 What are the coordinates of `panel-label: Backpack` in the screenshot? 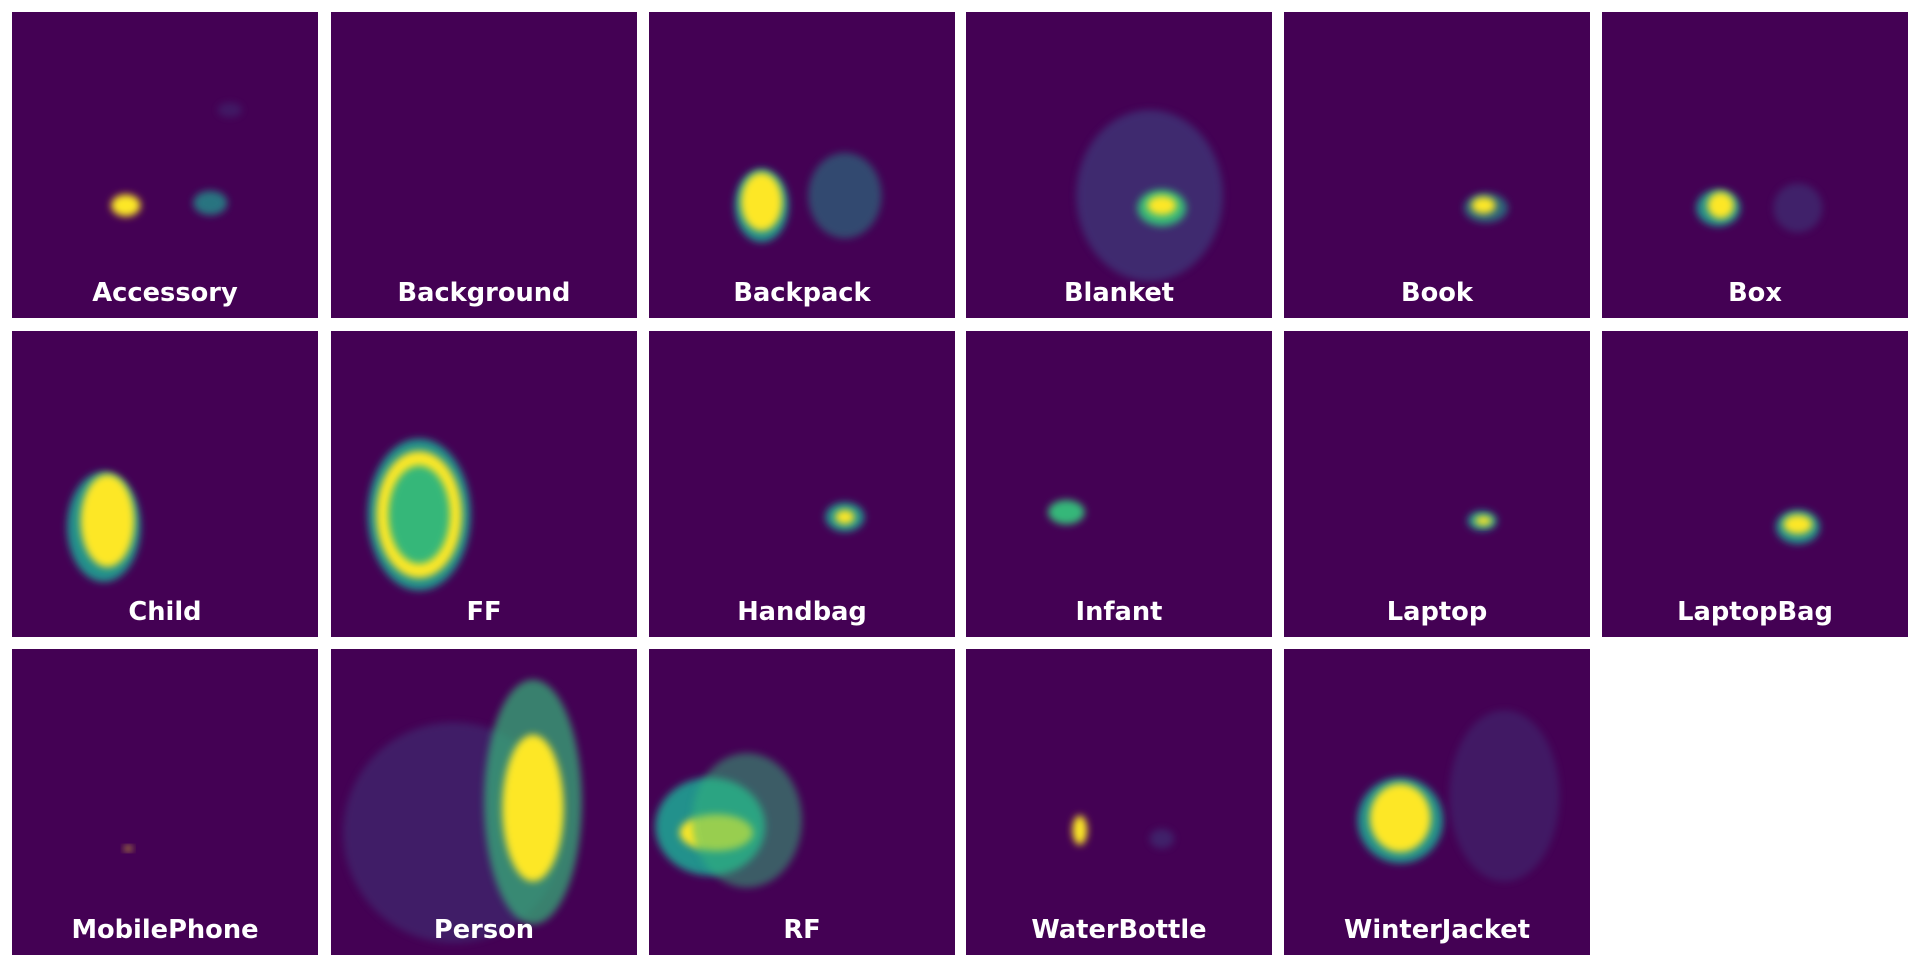 It's located at (802, 293).